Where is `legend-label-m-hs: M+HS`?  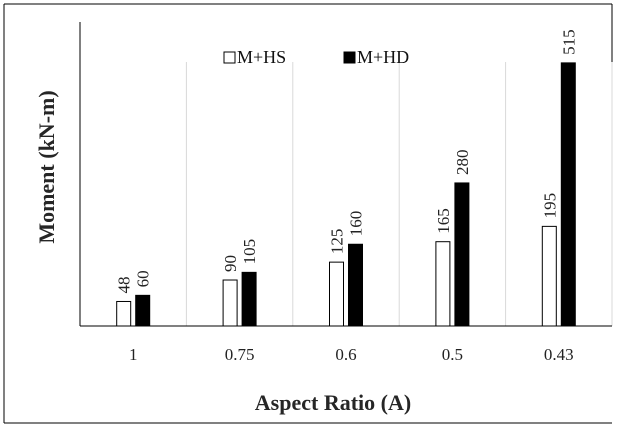
legend-label-m-hs: M+HS is located at coordinates (261, 57).